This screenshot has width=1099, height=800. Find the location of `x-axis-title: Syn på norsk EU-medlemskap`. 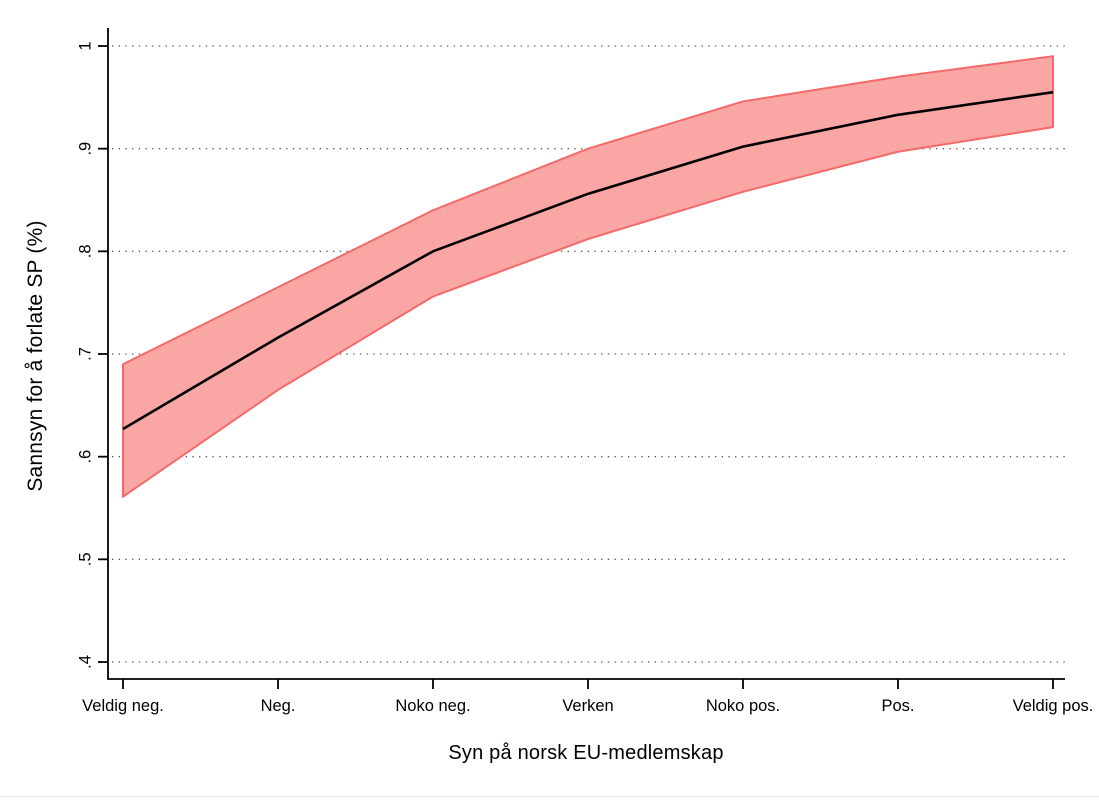

x-axis-title: Syn på norsk EU-medlemskap is located at coordinates (586, 753).